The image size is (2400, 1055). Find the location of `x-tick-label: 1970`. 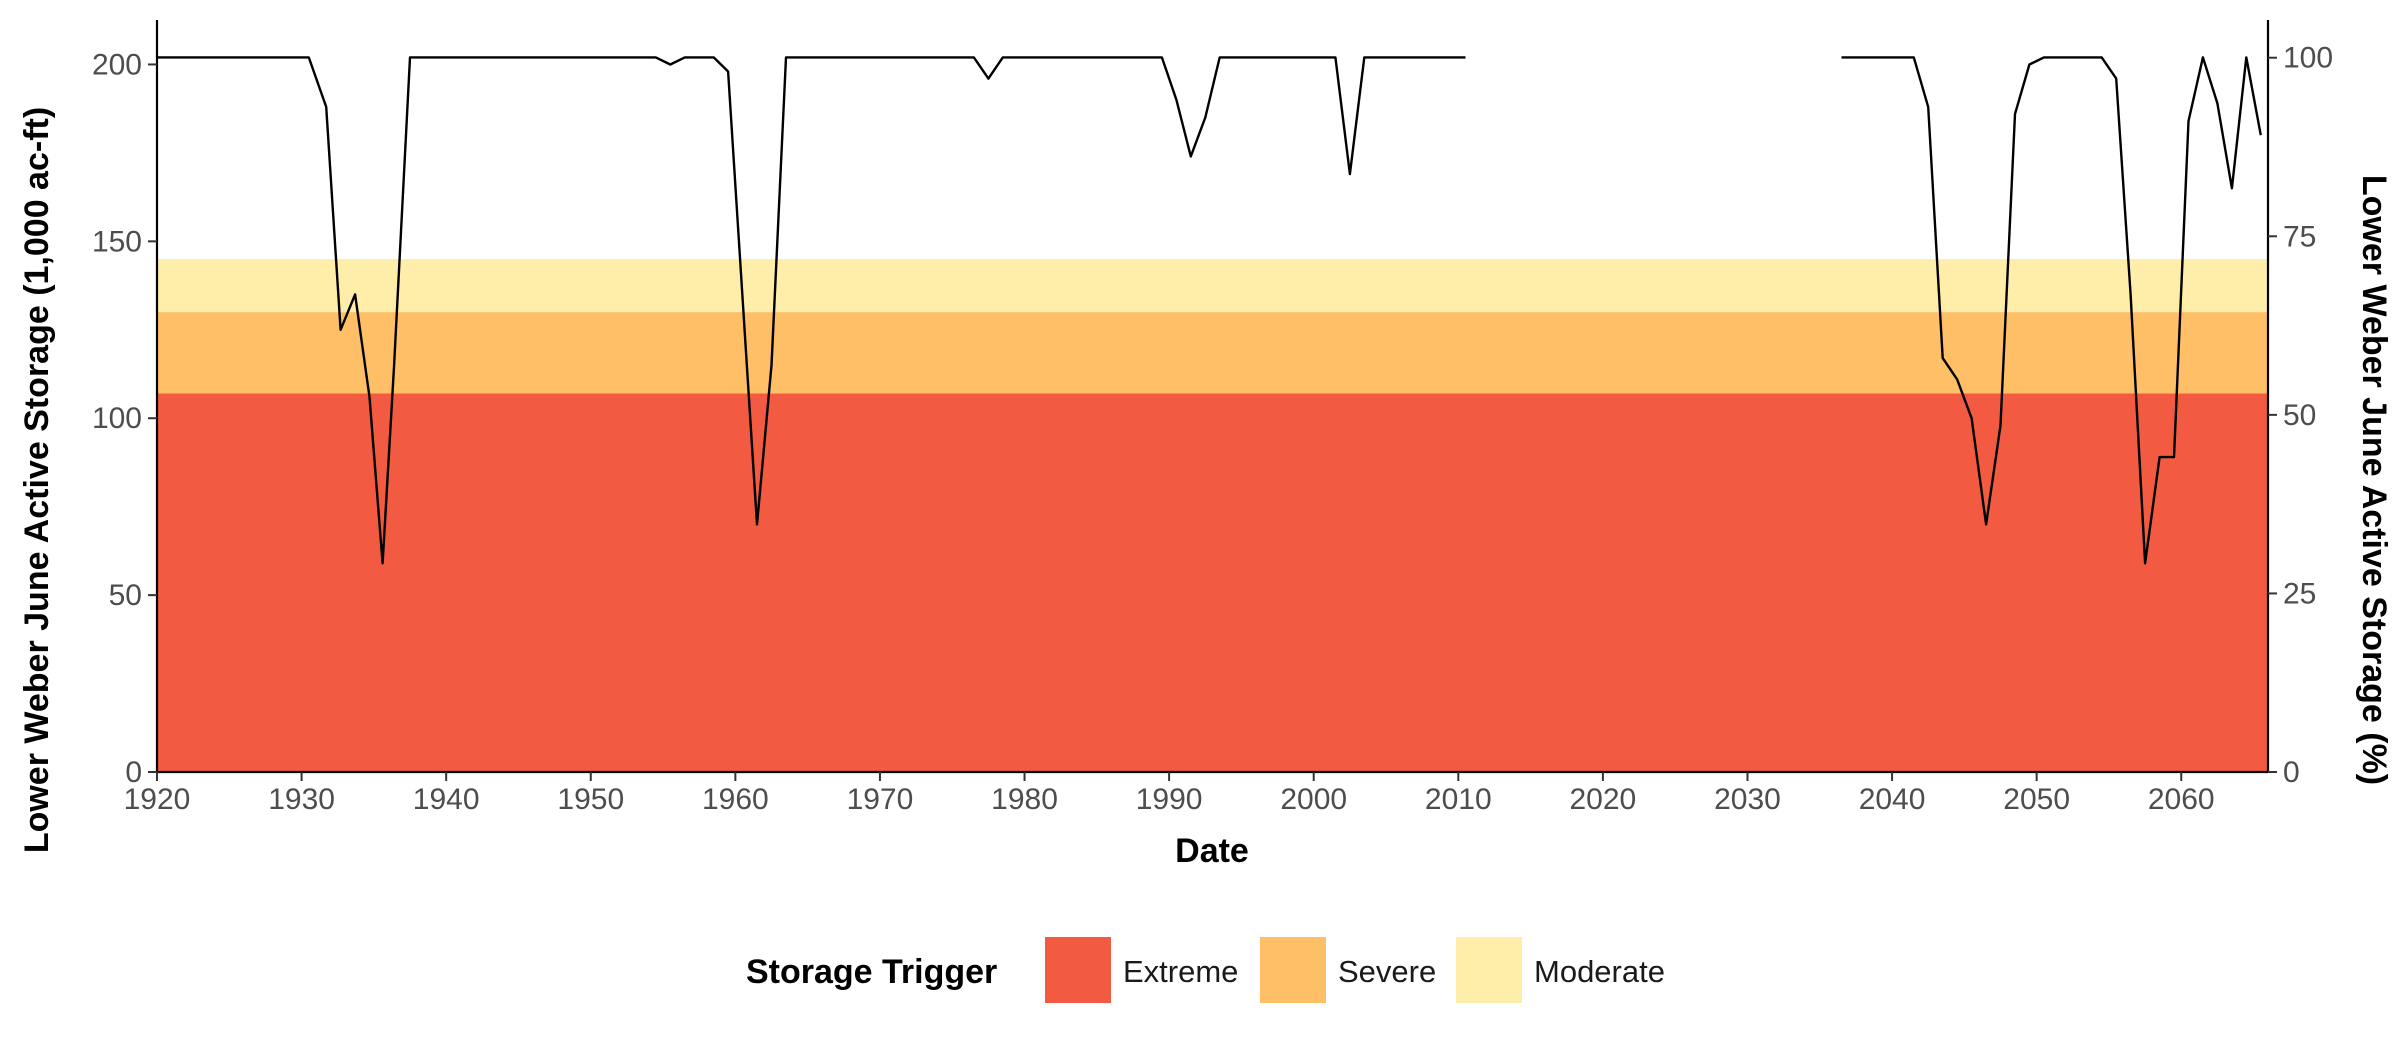

x-tick-label: 1970 is located at coordinates (880, 799).